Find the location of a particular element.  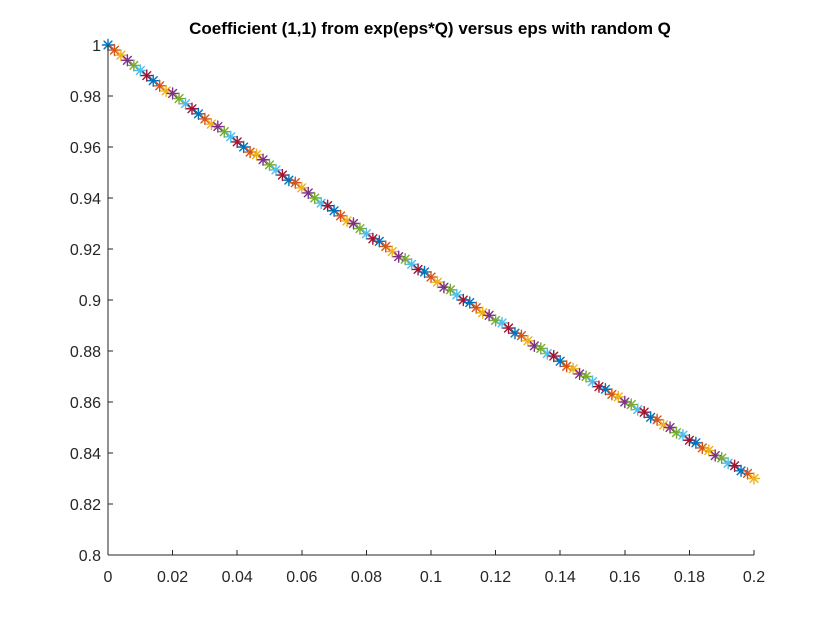

x-tick-label: 0 is located at coordinates (108, 577).